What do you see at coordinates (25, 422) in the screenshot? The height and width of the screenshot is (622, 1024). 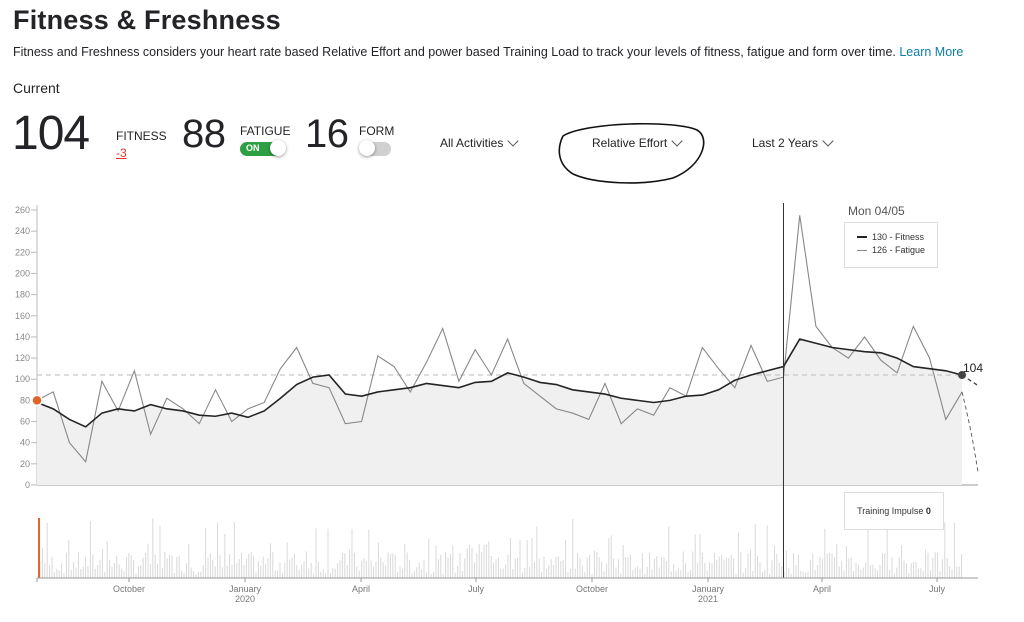 I see `y-tick-label: 60` at bounding box center [25, 422].